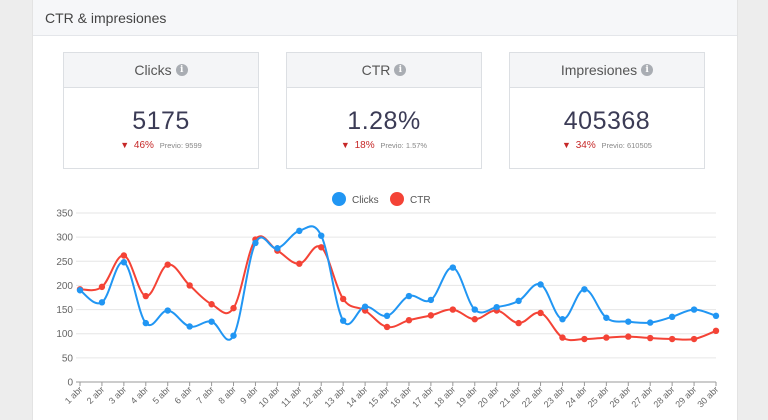  What do you see at coordinates (180, 145) in the screenshot?
I see `previous-value: Previo: 9599` at bounding box center [180, 145].